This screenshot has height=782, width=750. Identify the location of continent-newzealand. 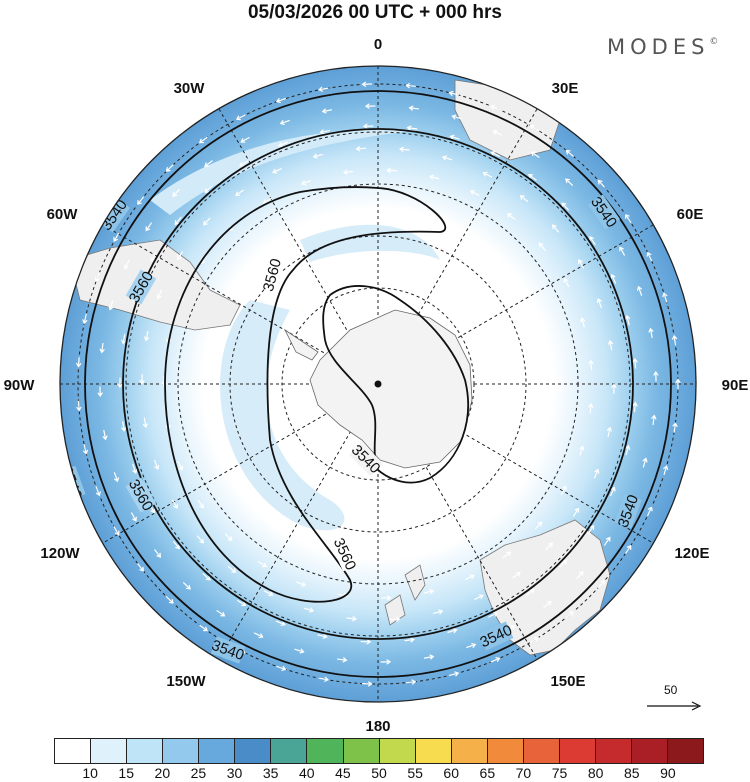
(405, 595).